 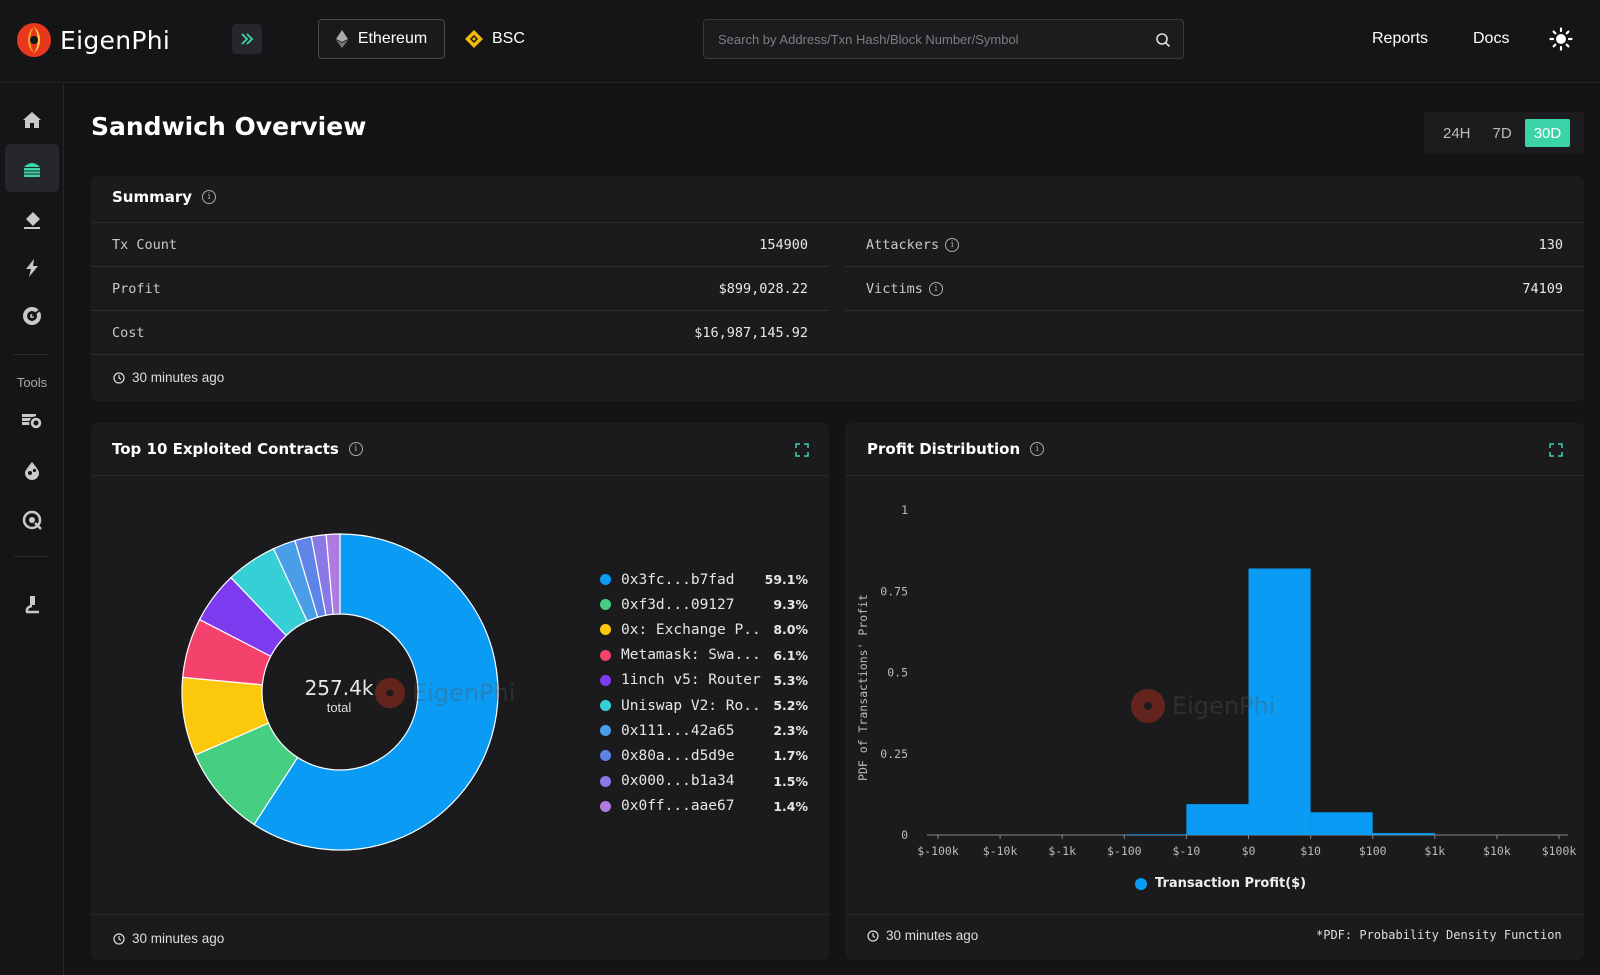 I want to click on sidebar-item-flashloan, so click(x=32, y=268).